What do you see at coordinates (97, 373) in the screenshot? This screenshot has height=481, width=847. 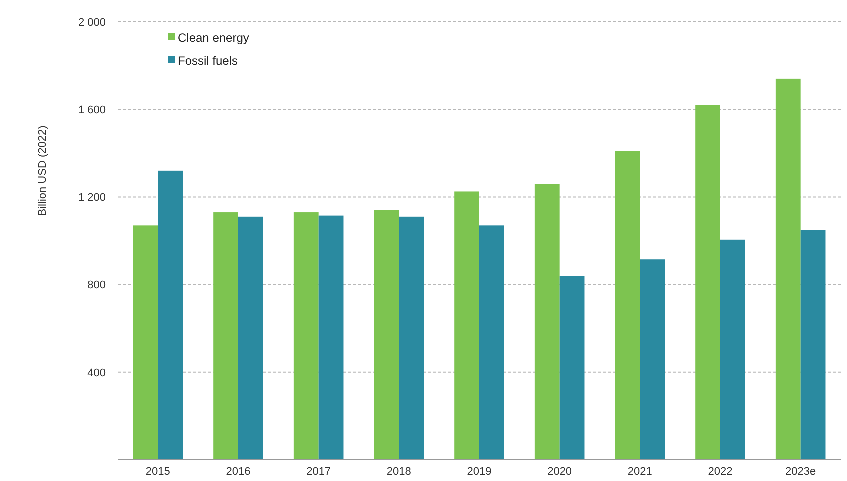 I see `y-tick-label: 400` at bounding box center [97, 373].